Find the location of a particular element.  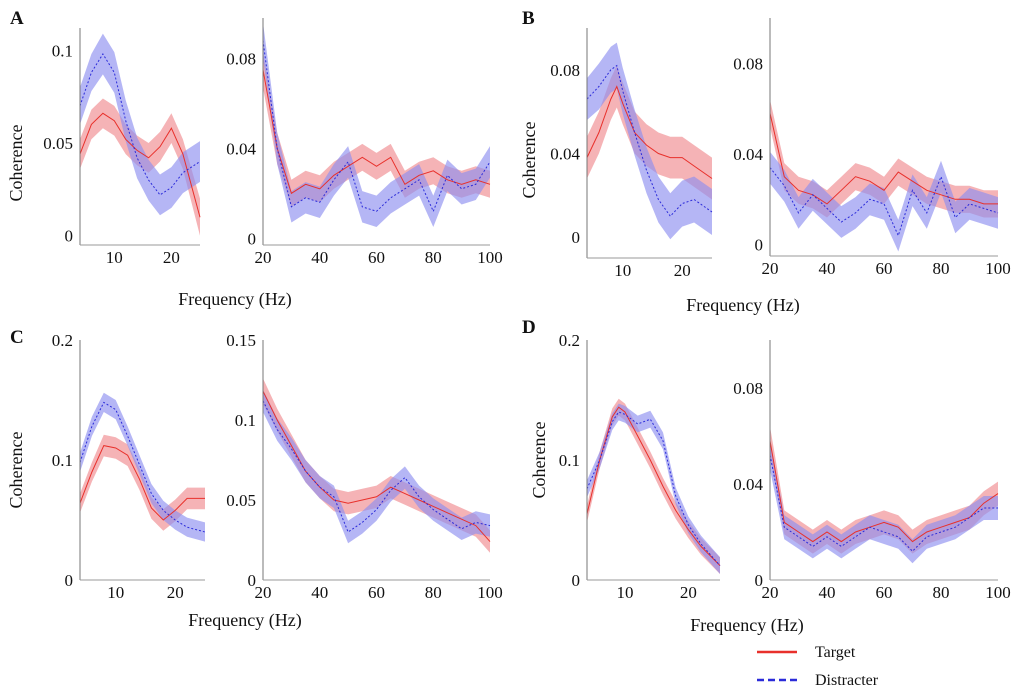

plot-a-high-y-tick-label: 0 is located at coordinates (252, 238).